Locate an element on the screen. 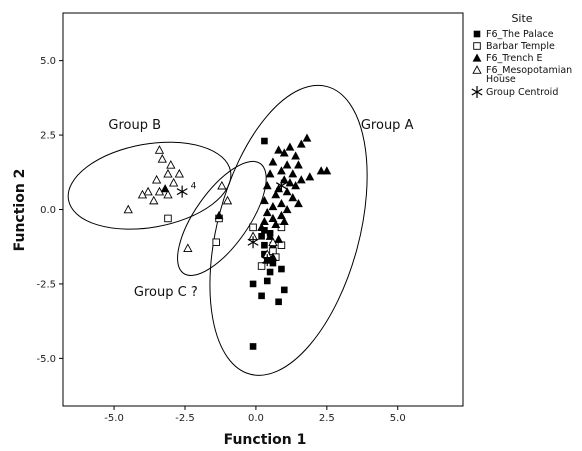 The height and width of the screenshot is (451, 582). y-tick-label: 0.0 is located at coordinates (48, 210).